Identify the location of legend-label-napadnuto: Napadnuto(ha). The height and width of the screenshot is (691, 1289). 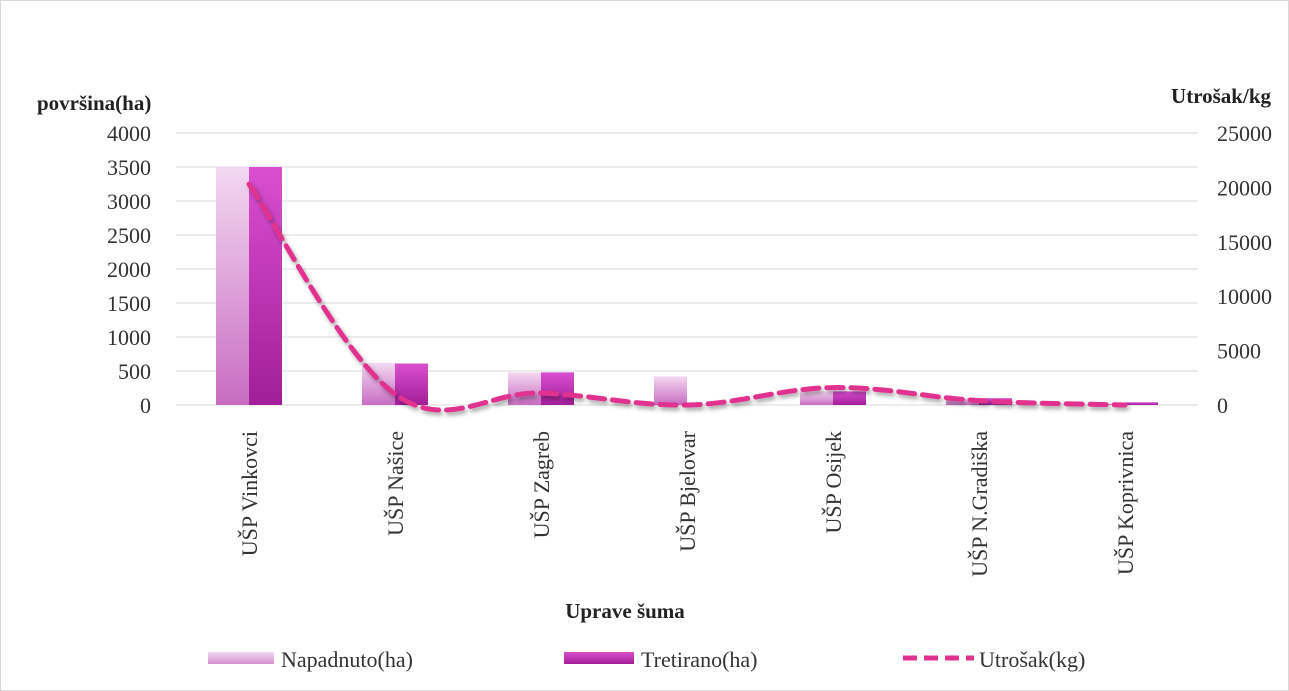
(347, 659).